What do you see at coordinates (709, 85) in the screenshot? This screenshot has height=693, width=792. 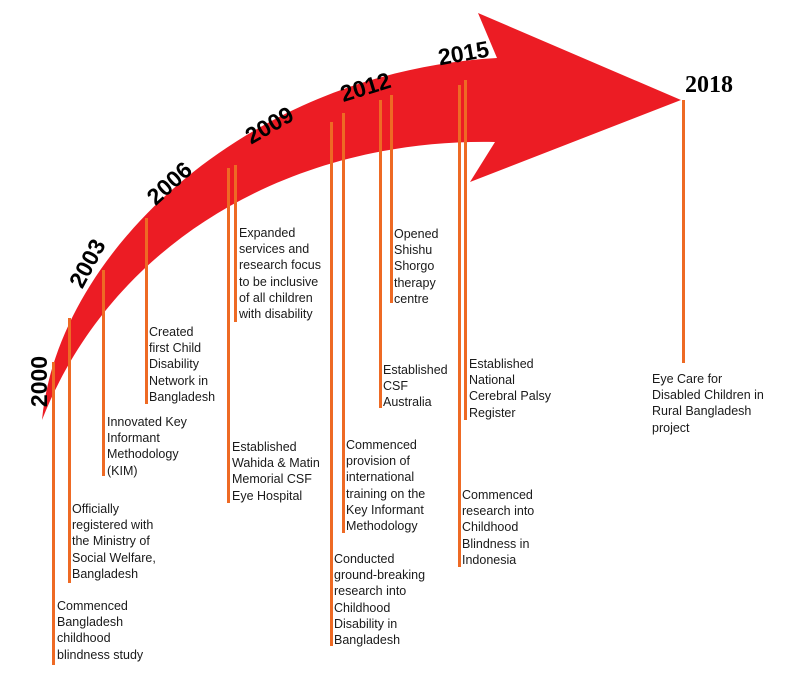 I see `year-2018: 2018` at bounding box center [709, 85].